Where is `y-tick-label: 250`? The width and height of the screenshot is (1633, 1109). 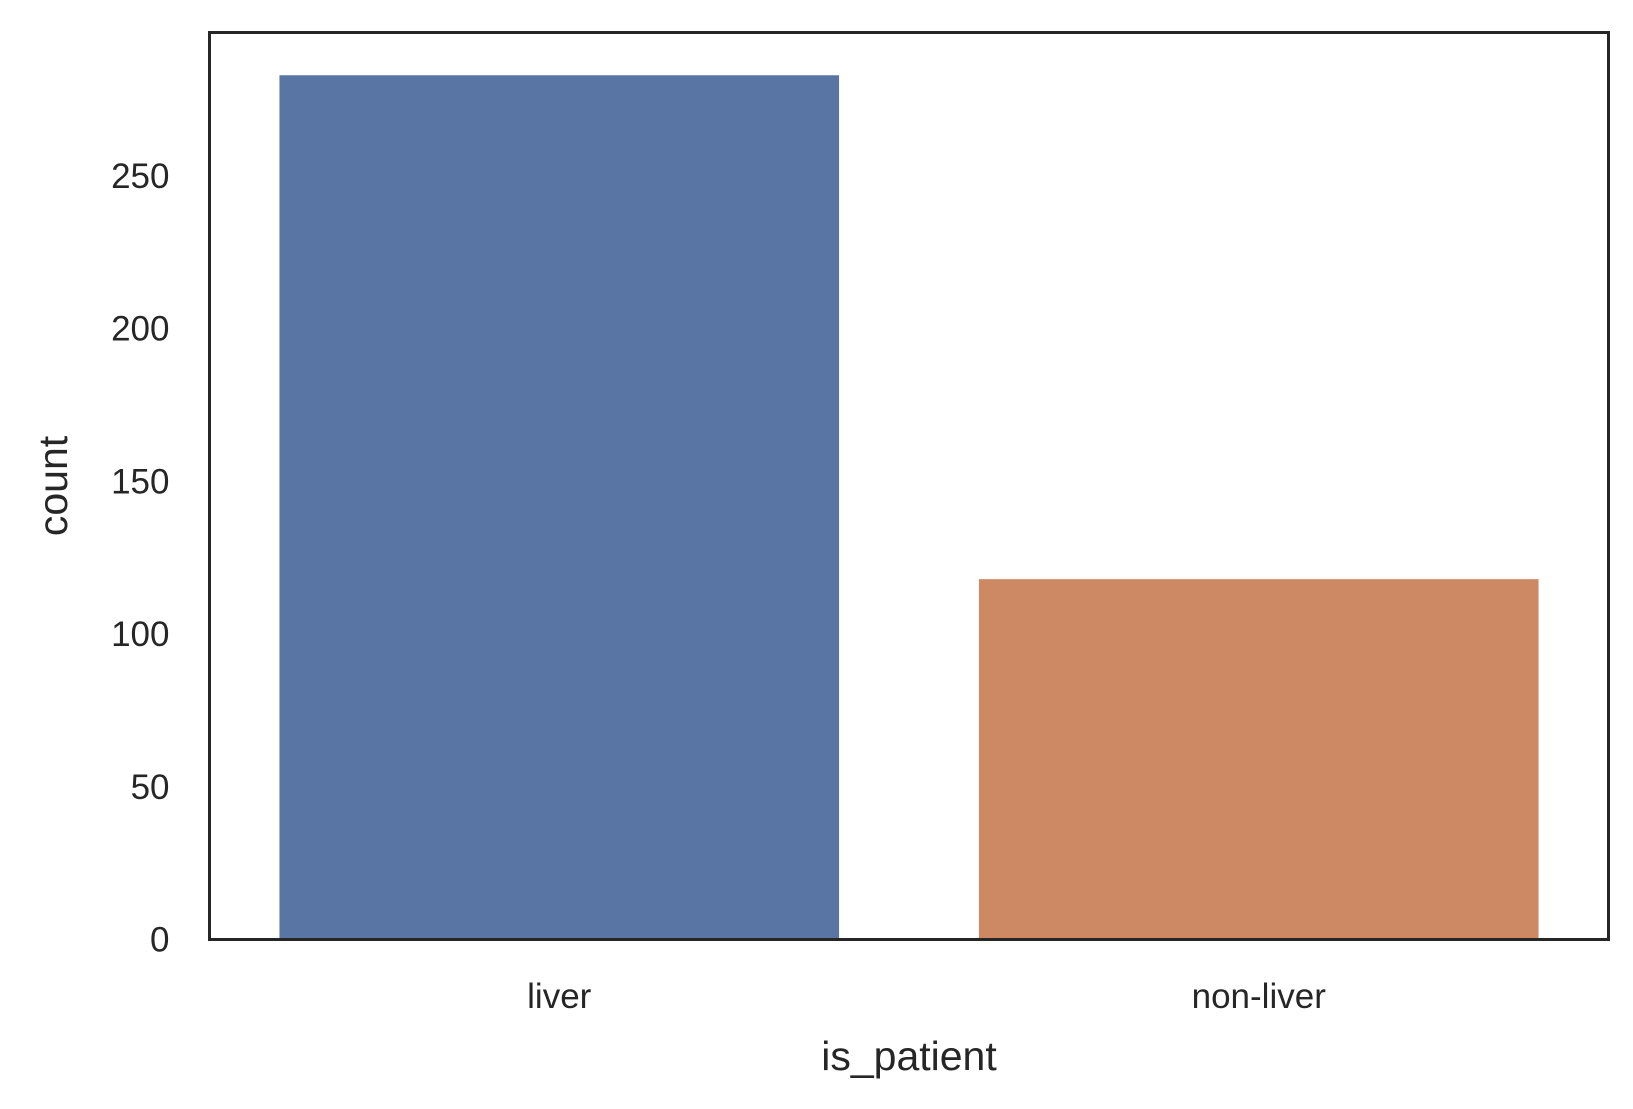
y-tick-label: 250 is located at coordinates (140, 176).